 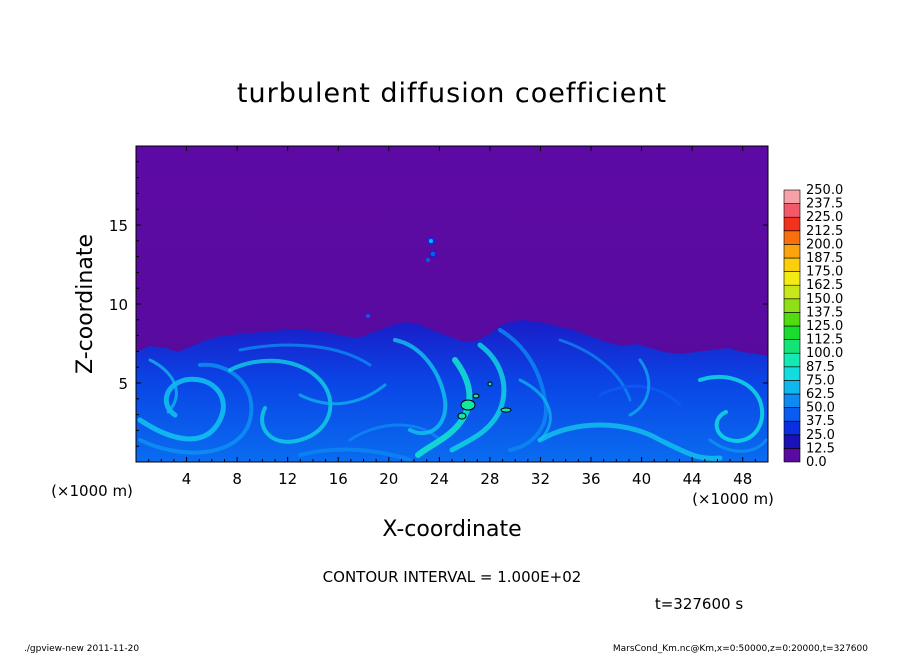 What do you see at coordinates (237, 479) in the screenshot?
I see `x-tick-label: 8` at bounding box center [237, 479].